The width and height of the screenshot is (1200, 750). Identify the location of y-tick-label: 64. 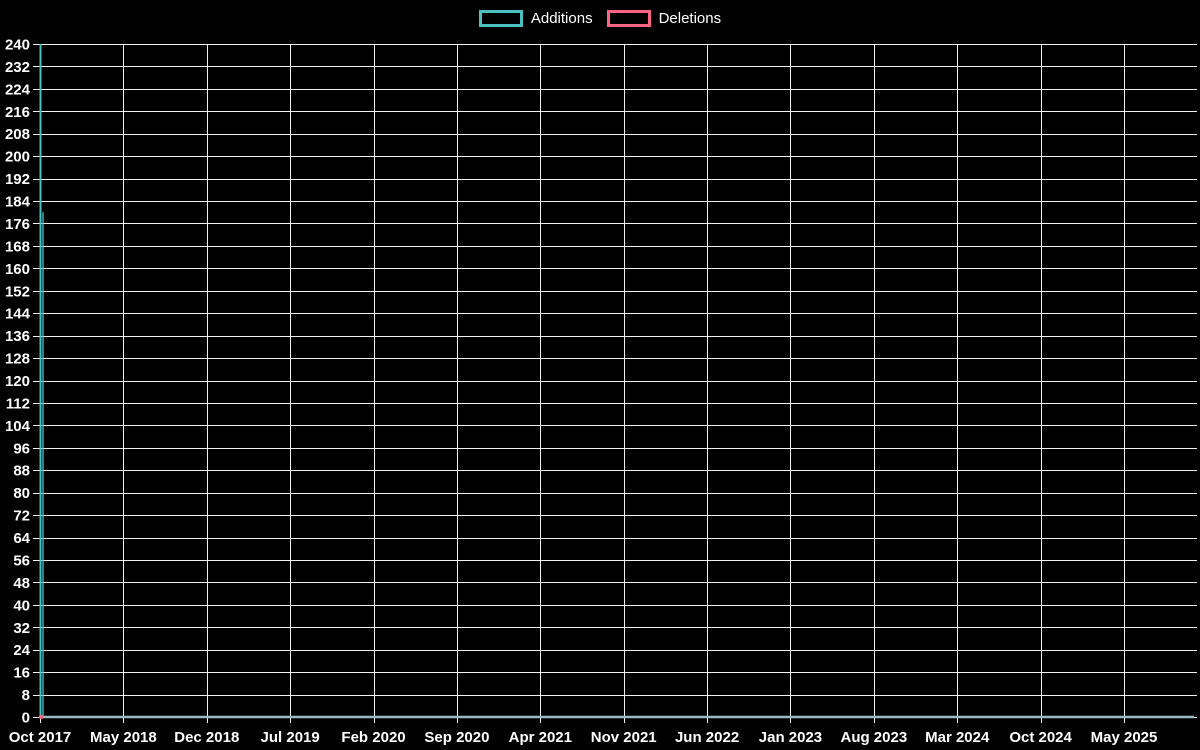
(21, 538).